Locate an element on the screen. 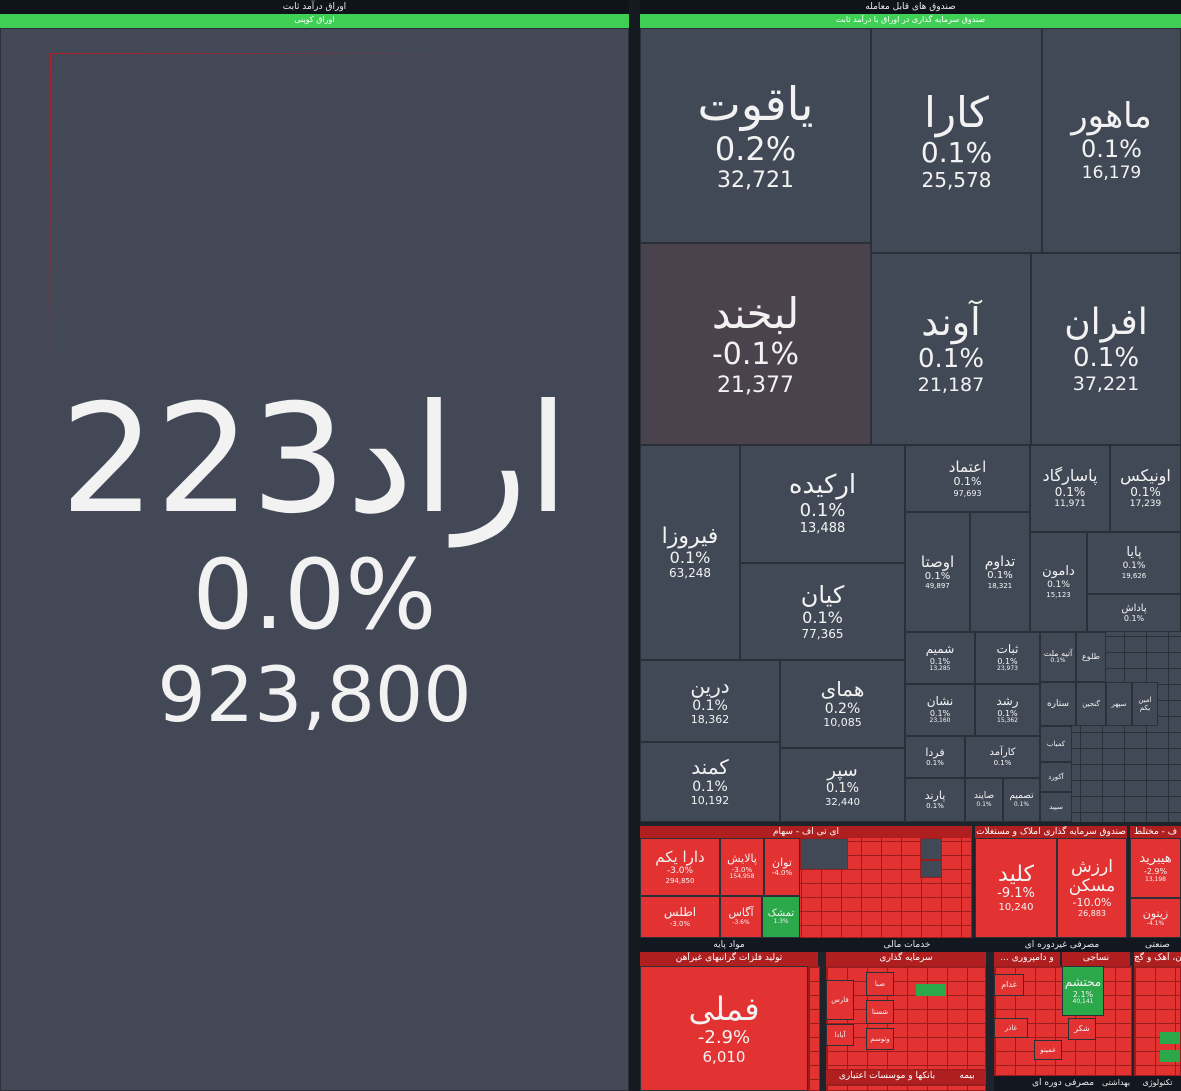 Image resolution: width=1181 pixels, height=1091 pixels. tile-orkideh: ارکیده 0.1% 13,488 is located at coordinates (822, 504).